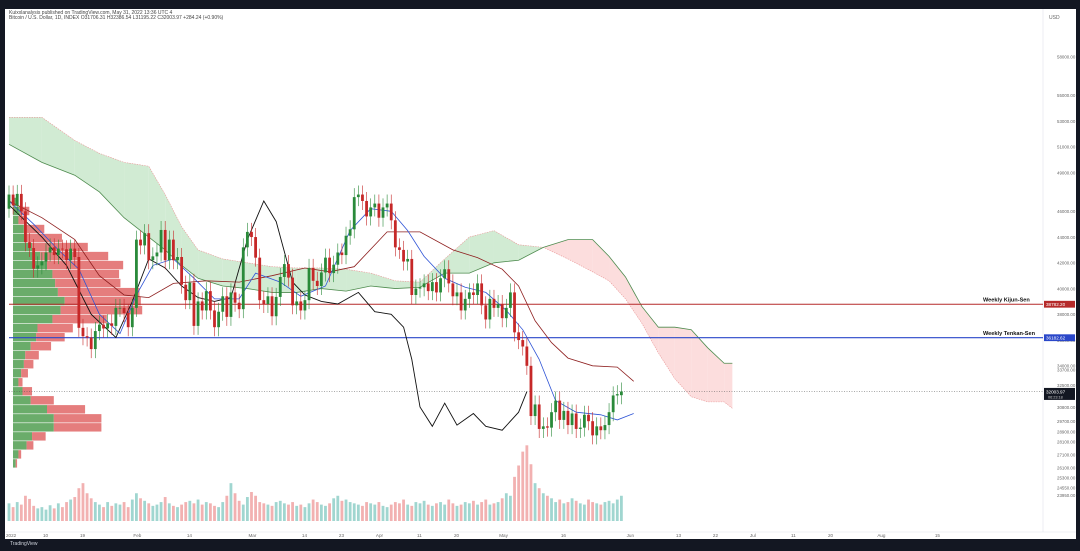 This screenshot has width=1080, height=551. Describe the element at coordinates (1066, 288) in the screenshot. I see `y-tick-label: 40000.00` at that location.